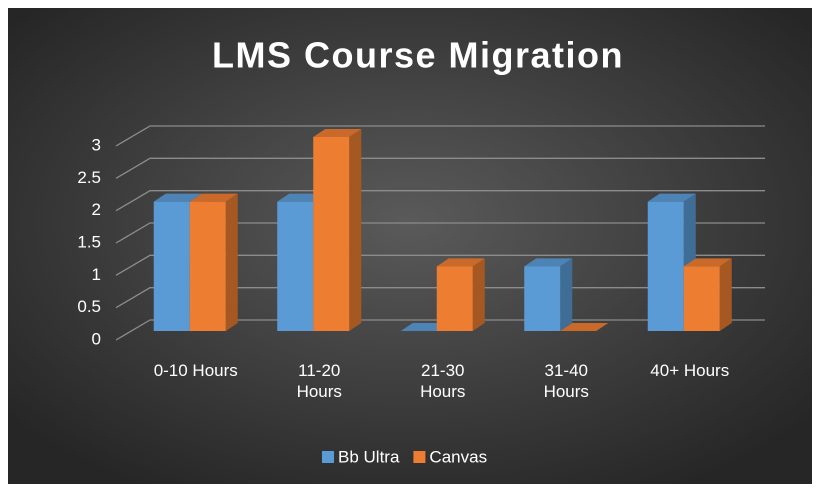  What do you see at coordinates (690, 370) in the screenshot?
I see `x-tick-label: 40+ Hours` at bounding box center [690, 370].